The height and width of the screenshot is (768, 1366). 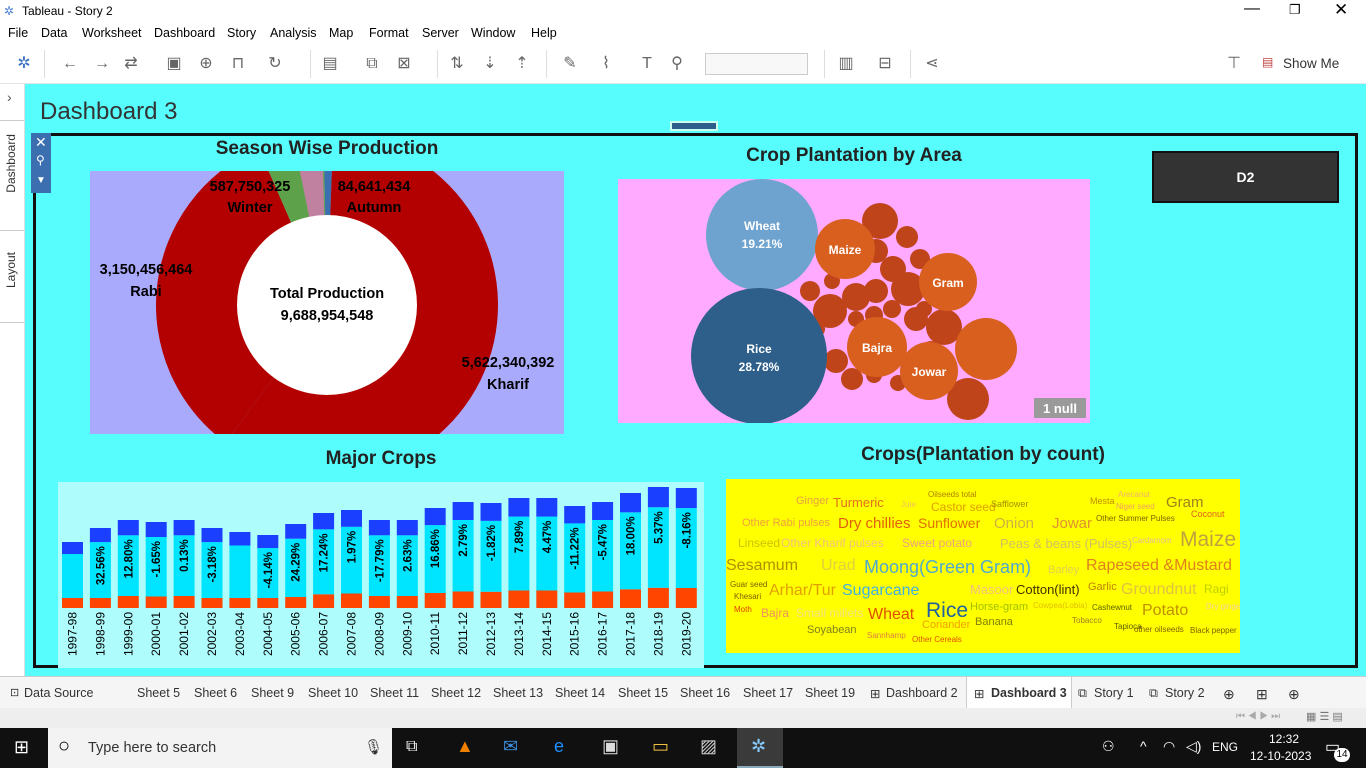 What do you see at coordinates (1108, 746) in the screenshot?
I see `people-icon: ⚇` at bounding box center [1108, 746].